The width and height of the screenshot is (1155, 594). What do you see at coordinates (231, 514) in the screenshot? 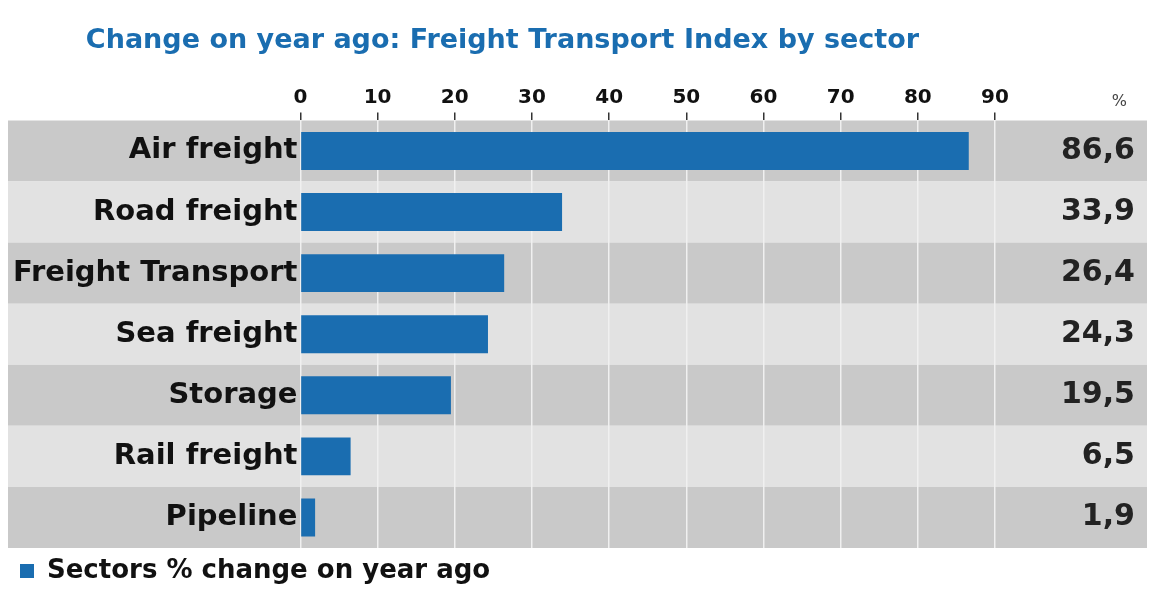
I see `y-tick-label: Pipeline` at bounding box center [231, 514].